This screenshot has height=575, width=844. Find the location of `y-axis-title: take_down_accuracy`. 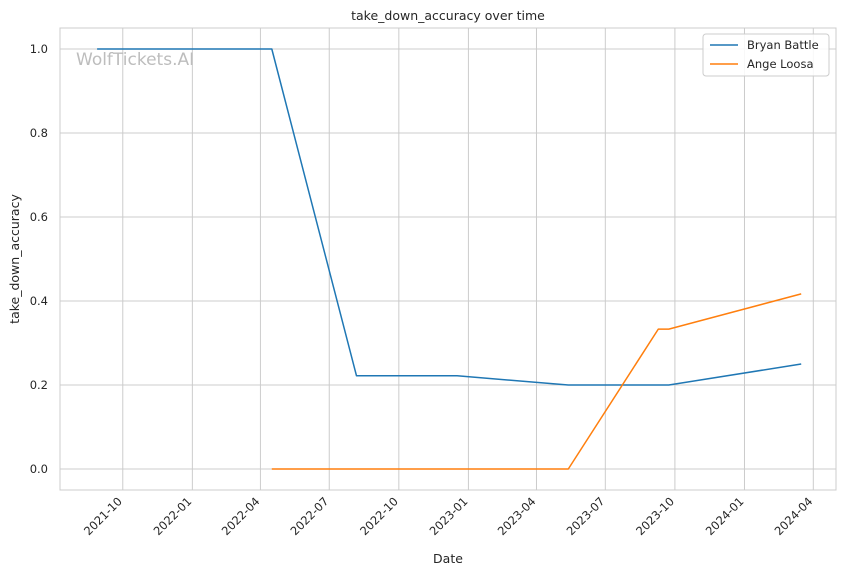

y-axis-title: take_down_accuracy is located at coordinates (14, 259).